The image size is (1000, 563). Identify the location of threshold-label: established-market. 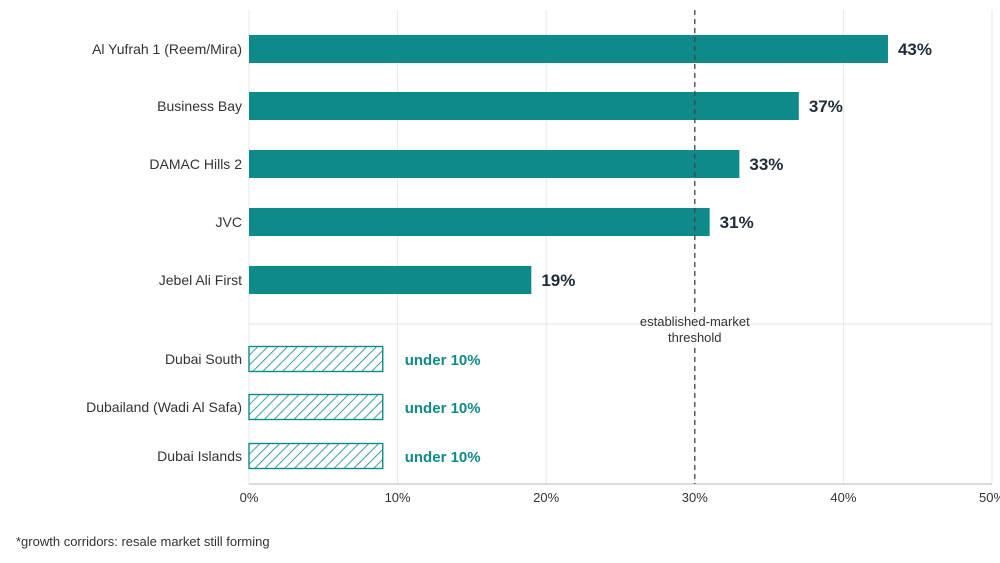
(695, 321).